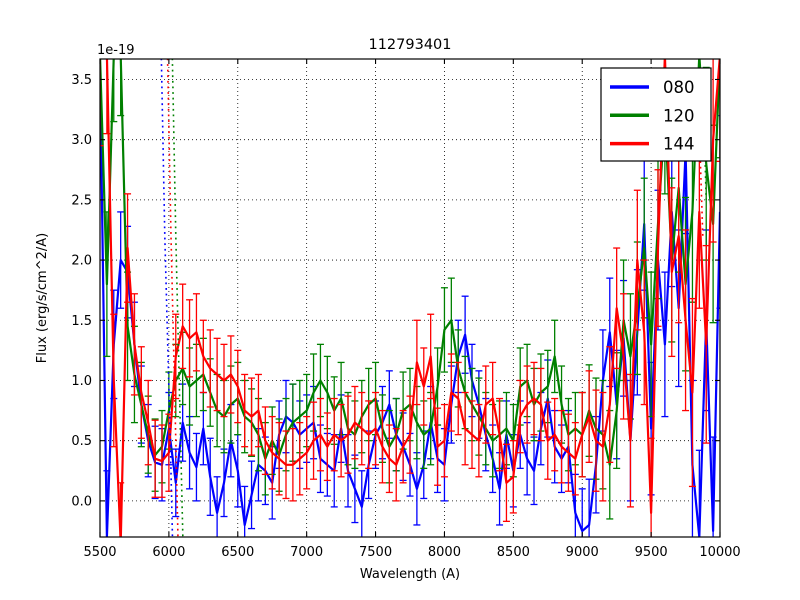 The height and width of the screenshot is (600, 800). Describe the element at coordinates (679, 144) in the screenshot. I see `legend-label-144: 144` at that location.